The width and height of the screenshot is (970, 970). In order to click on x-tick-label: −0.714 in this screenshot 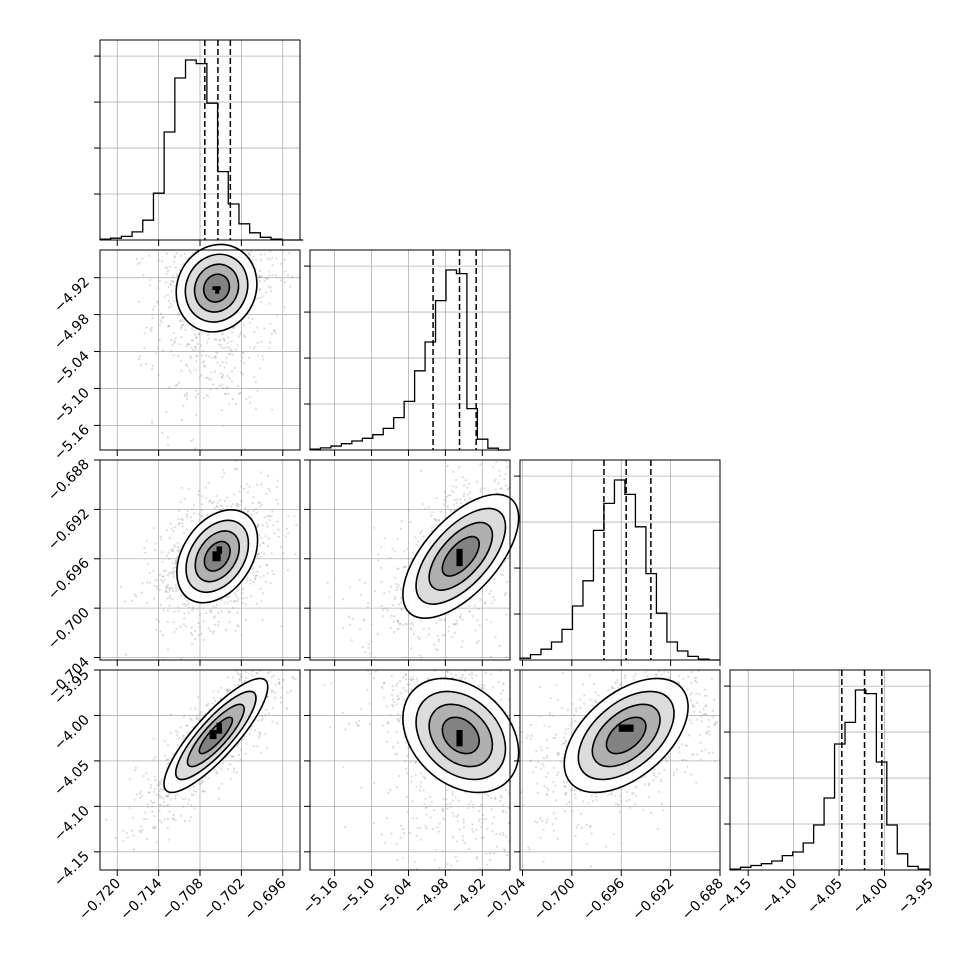, I will do `click(141, 899)`.